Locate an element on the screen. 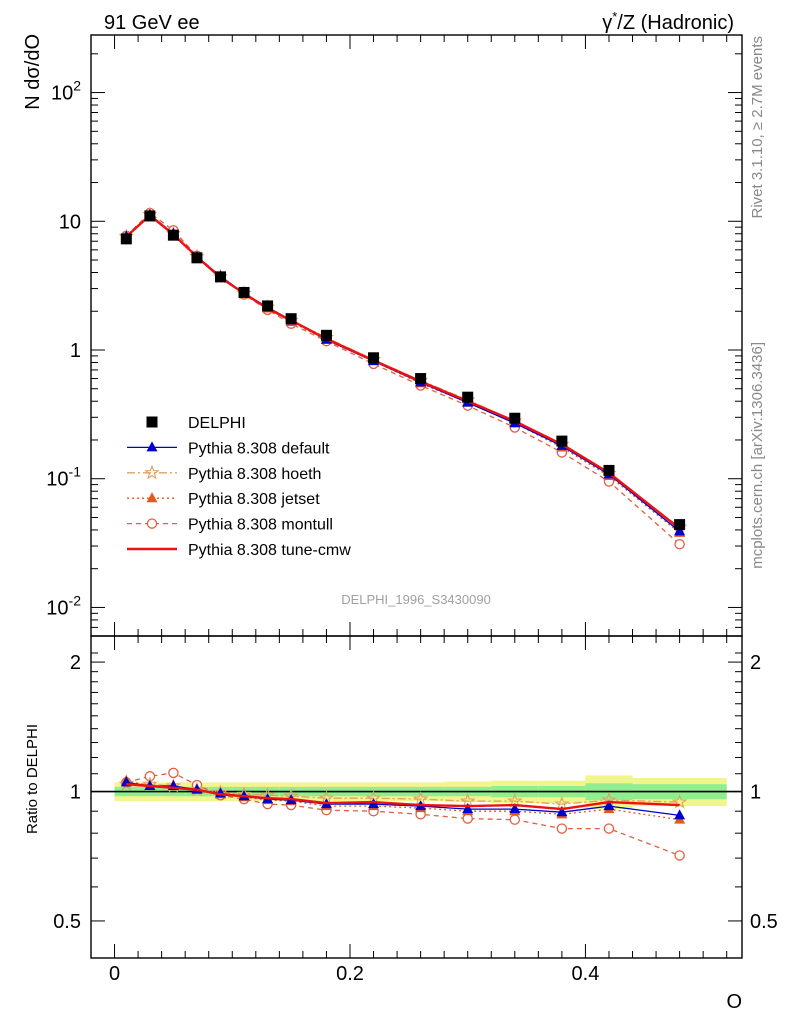 This screenshot has width=786, height=1024. main-point-default is located at coordinates (680, 530).